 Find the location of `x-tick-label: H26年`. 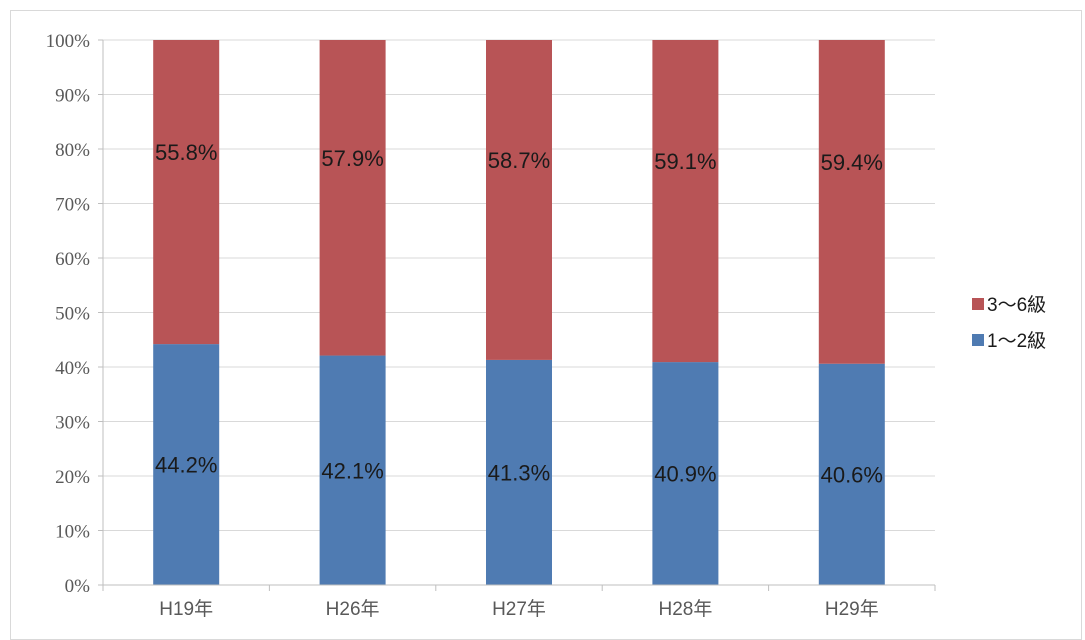

x-tick-label: H26年 is located at coordinates (353, 609).